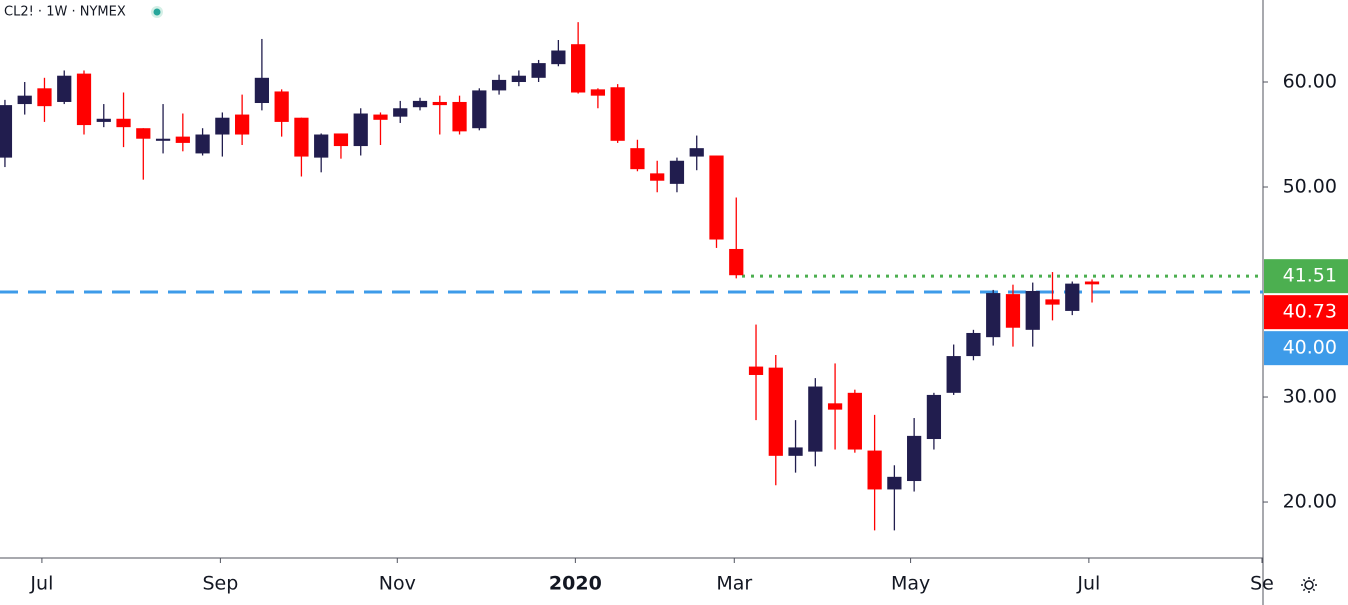  Describe the element at coordinates (65, 12) in the screenshot. I see `symbol-header: CL2! · 1W · NYMEX` at that location.